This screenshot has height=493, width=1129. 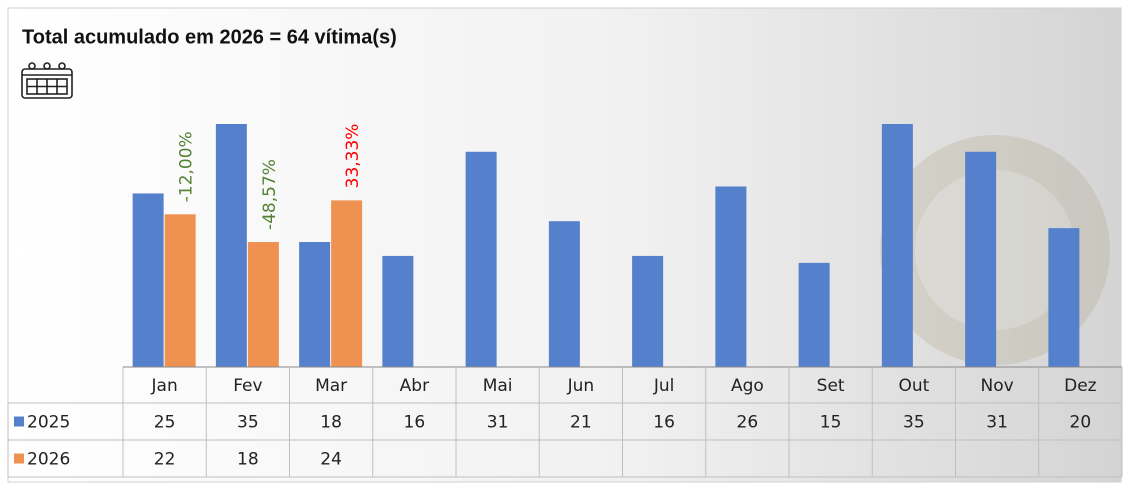 What do you see at coordinates (48, 460) in the screenshot?
I see `legend-label: 2026` at bounding box center [48, 460].